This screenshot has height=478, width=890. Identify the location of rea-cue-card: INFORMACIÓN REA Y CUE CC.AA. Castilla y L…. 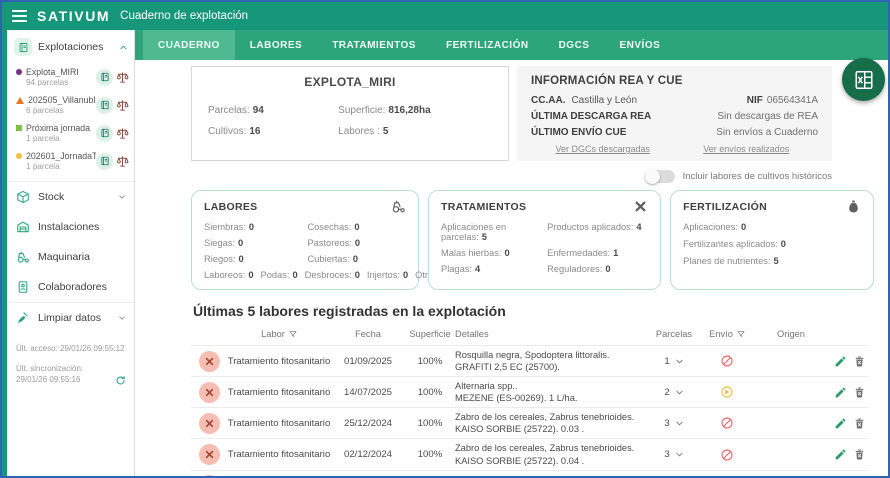
(674, 113).